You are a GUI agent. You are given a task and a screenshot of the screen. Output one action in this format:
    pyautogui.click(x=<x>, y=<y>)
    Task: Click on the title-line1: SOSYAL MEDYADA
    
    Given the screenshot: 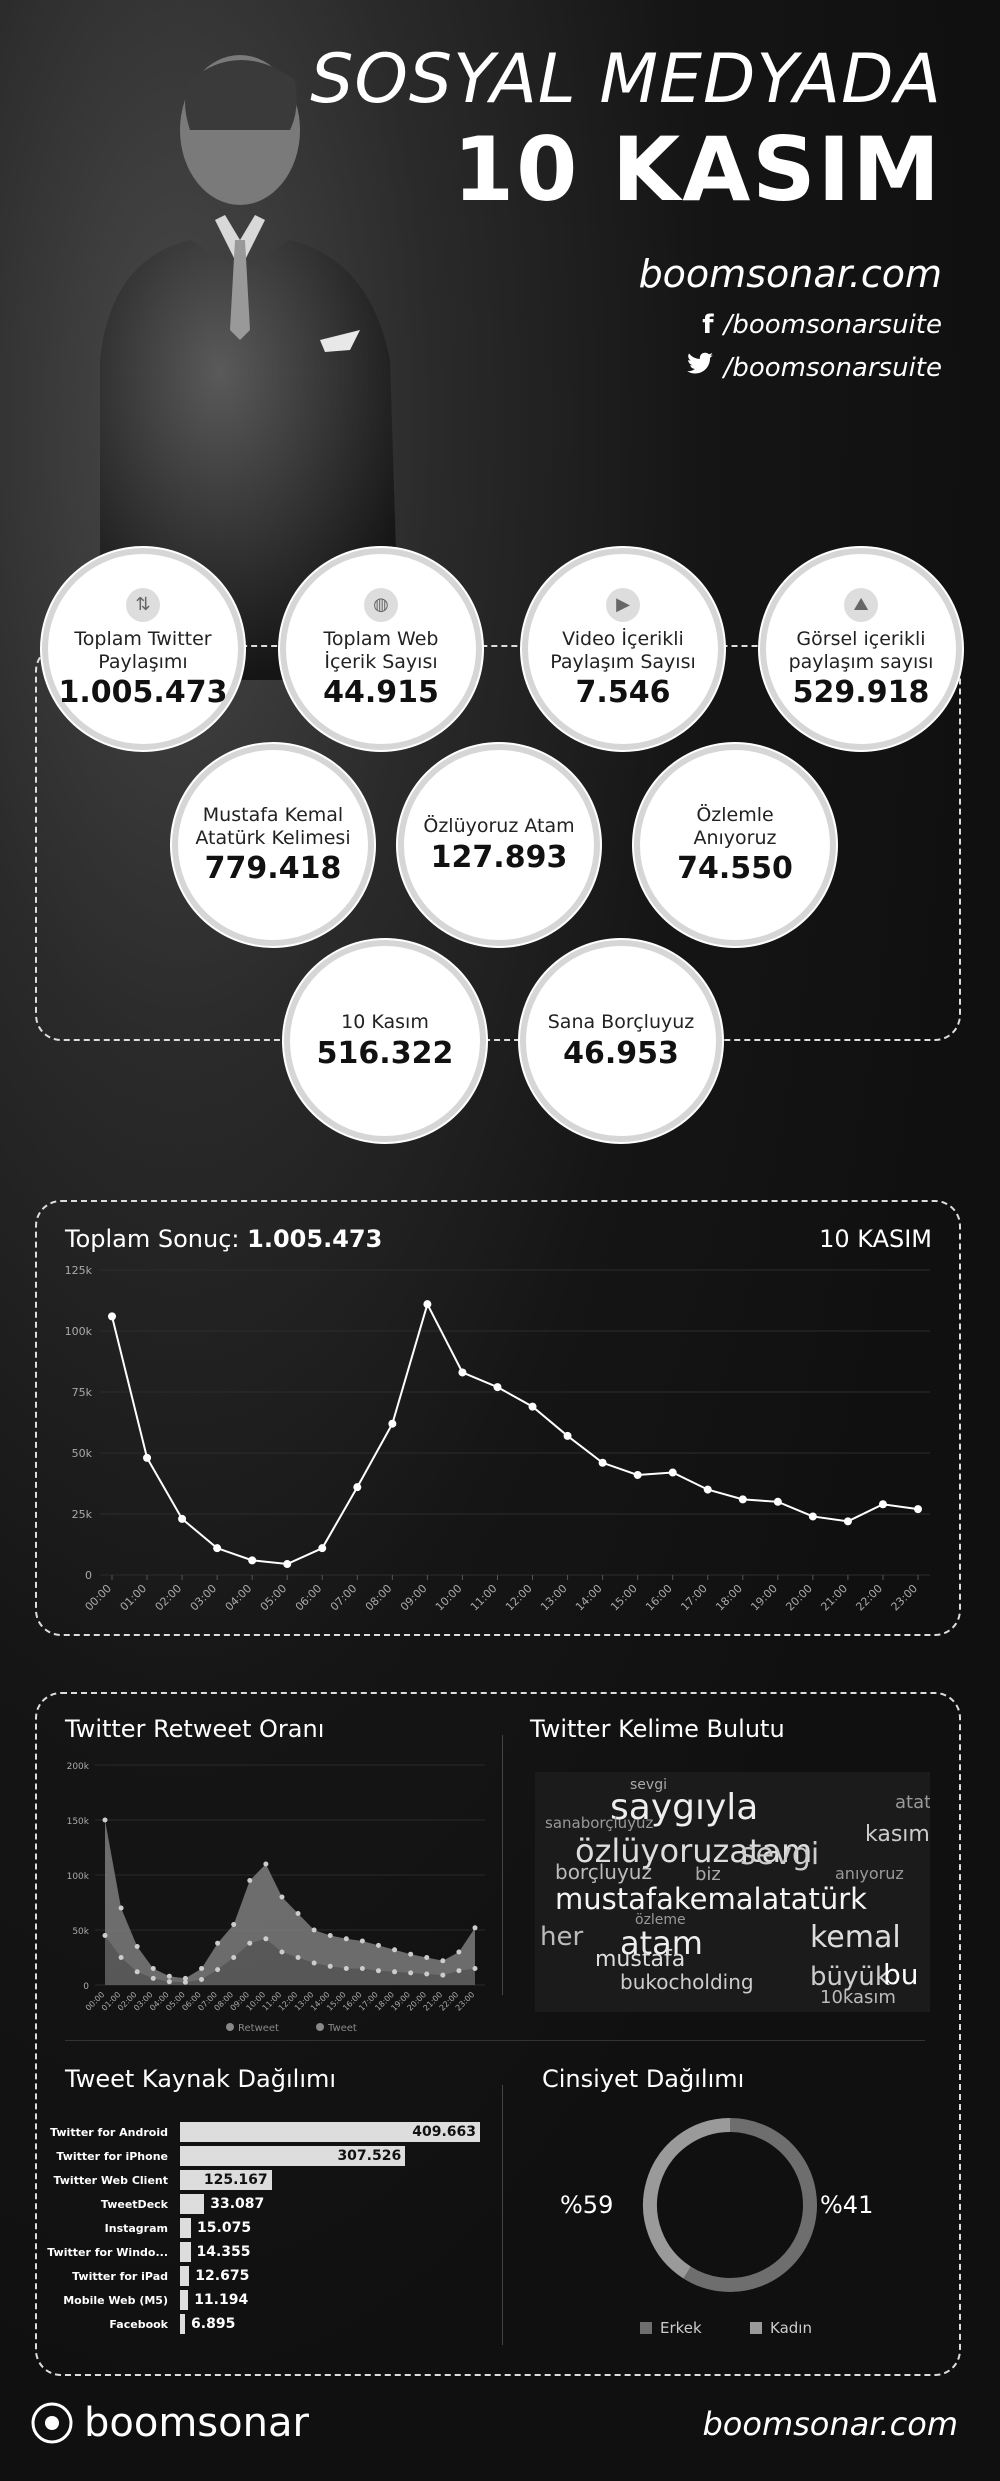 What is the action you would take?
    pyautogui.click(x=626, y=79)
    